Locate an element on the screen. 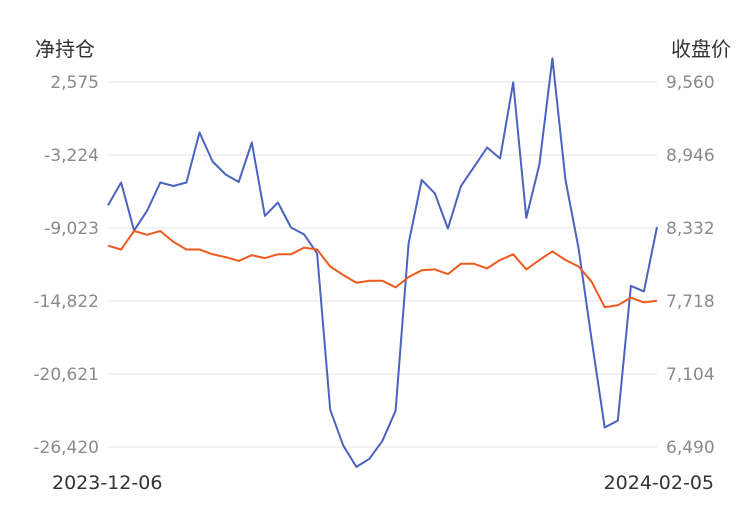  left-tick-label: -9,023 is located at coordinates (71, 229).